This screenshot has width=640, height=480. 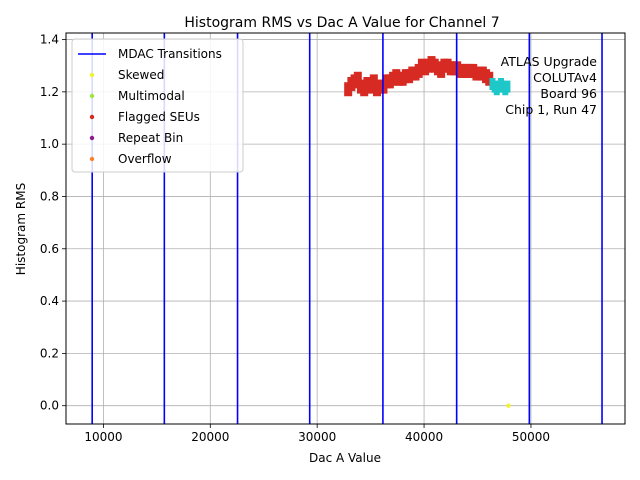 I want to click on y-tick-label: 0.8, so click(x=49, y=196).